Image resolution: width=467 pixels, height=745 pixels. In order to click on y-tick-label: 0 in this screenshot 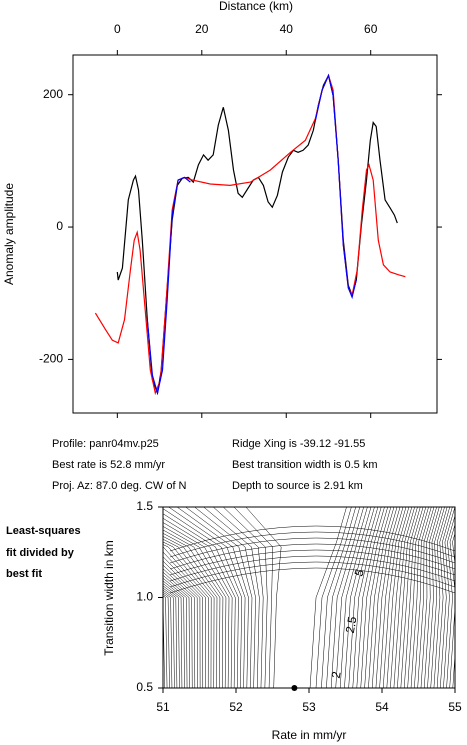, I will do `click(59, 226)`.